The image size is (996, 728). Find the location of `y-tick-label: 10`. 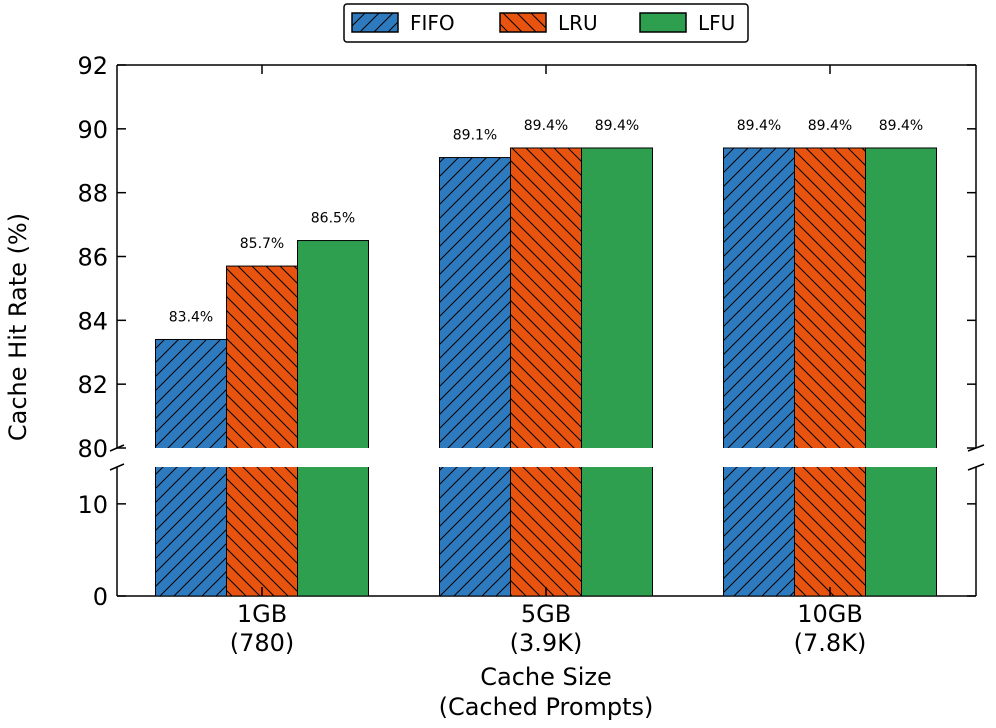

y-tick-label: 10 is located at coordinates (92, 505).